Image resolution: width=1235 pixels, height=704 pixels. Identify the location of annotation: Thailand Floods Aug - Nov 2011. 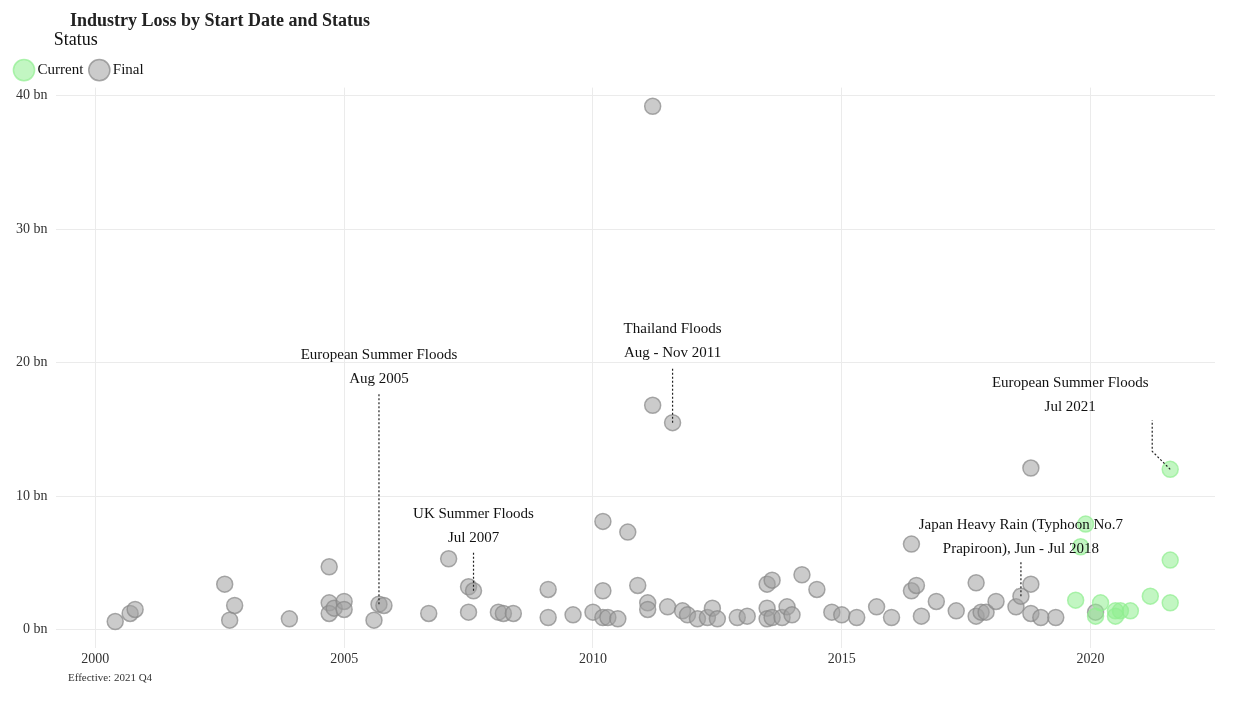
(672, 340).